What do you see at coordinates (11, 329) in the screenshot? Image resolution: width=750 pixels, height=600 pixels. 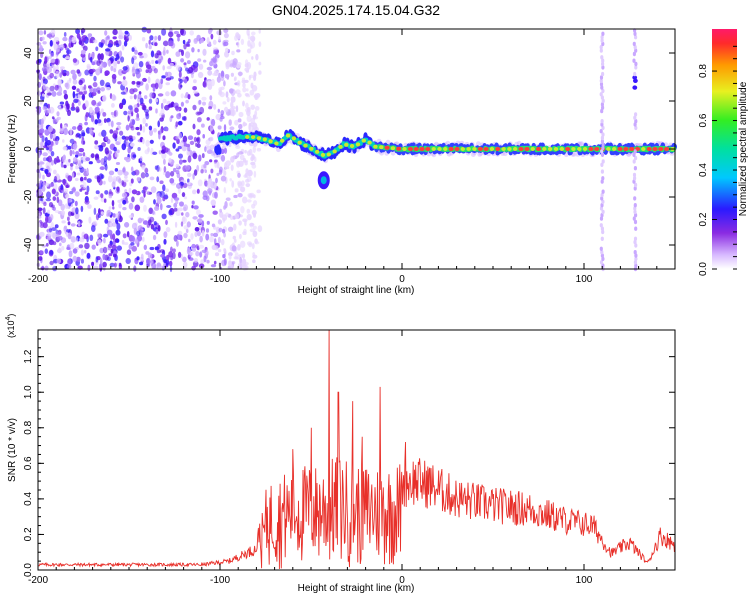 I see `snr-exponent-base: (x10` at bounding box center [11, 329].